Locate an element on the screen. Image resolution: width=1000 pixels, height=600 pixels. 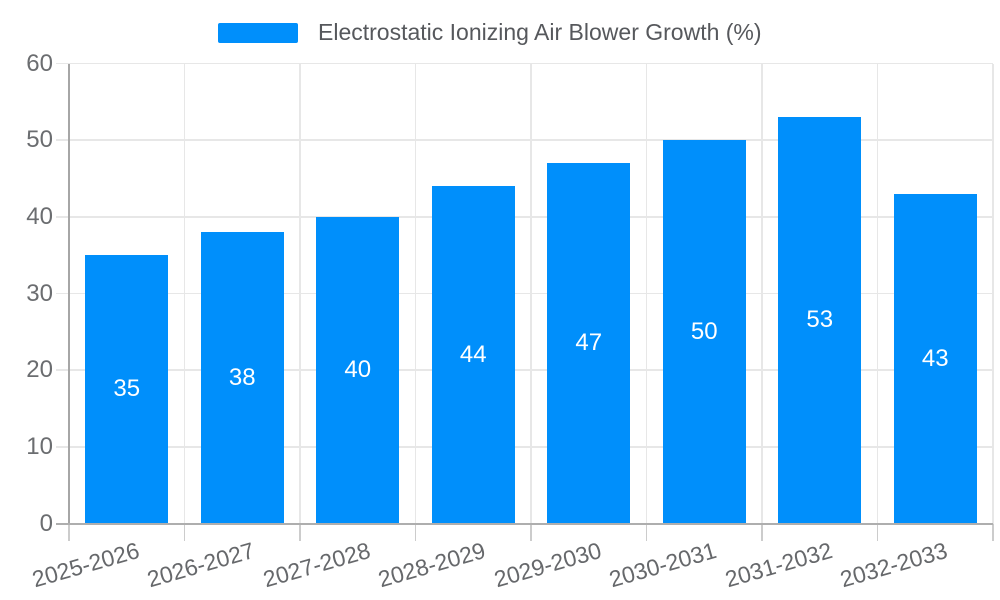
legend-swatch is located at coordinates (258, 32).